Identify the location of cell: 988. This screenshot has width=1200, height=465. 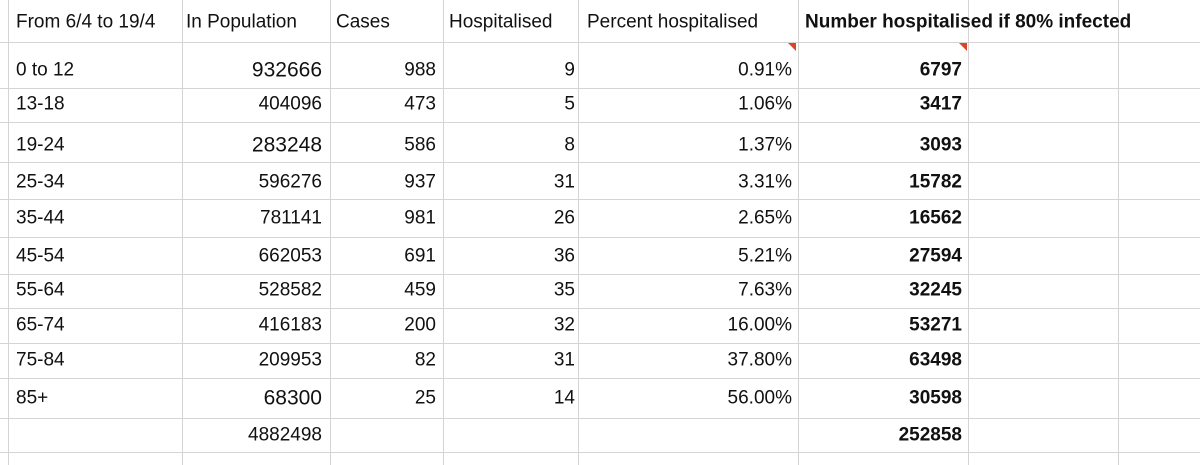
(420, 70).